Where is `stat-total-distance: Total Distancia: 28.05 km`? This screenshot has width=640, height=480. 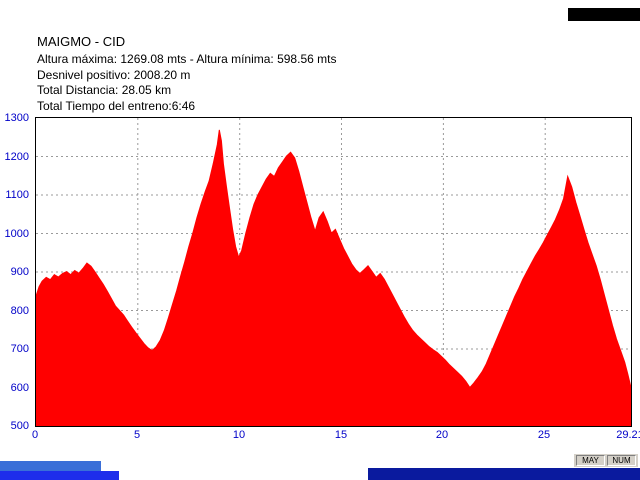 stat-total-distance: Total Distancia: 28.05 km is located at coordinates (104, 90).